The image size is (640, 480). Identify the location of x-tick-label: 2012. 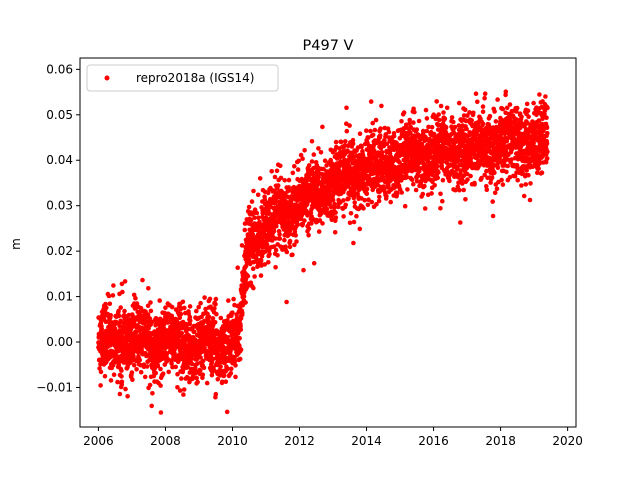
(299, 441).